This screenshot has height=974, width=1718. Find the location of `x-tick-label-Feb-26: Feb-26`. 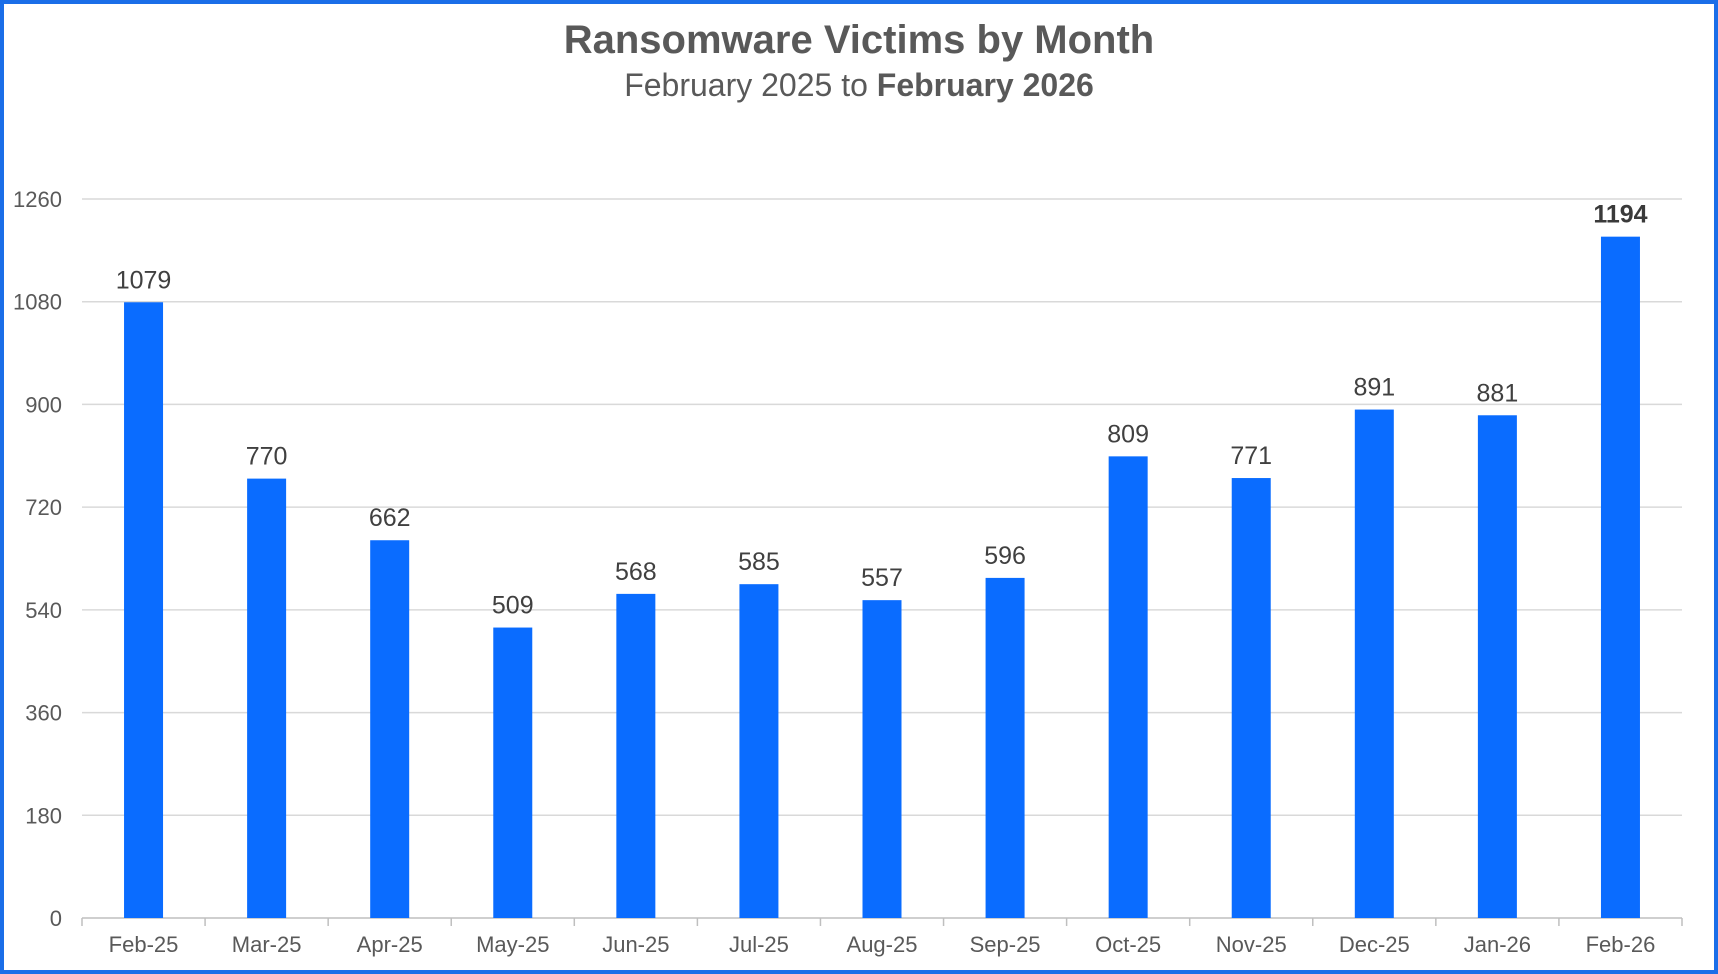

x-tick-label-Feb-26: Feb-26 is located at coordinates (1621, 944).